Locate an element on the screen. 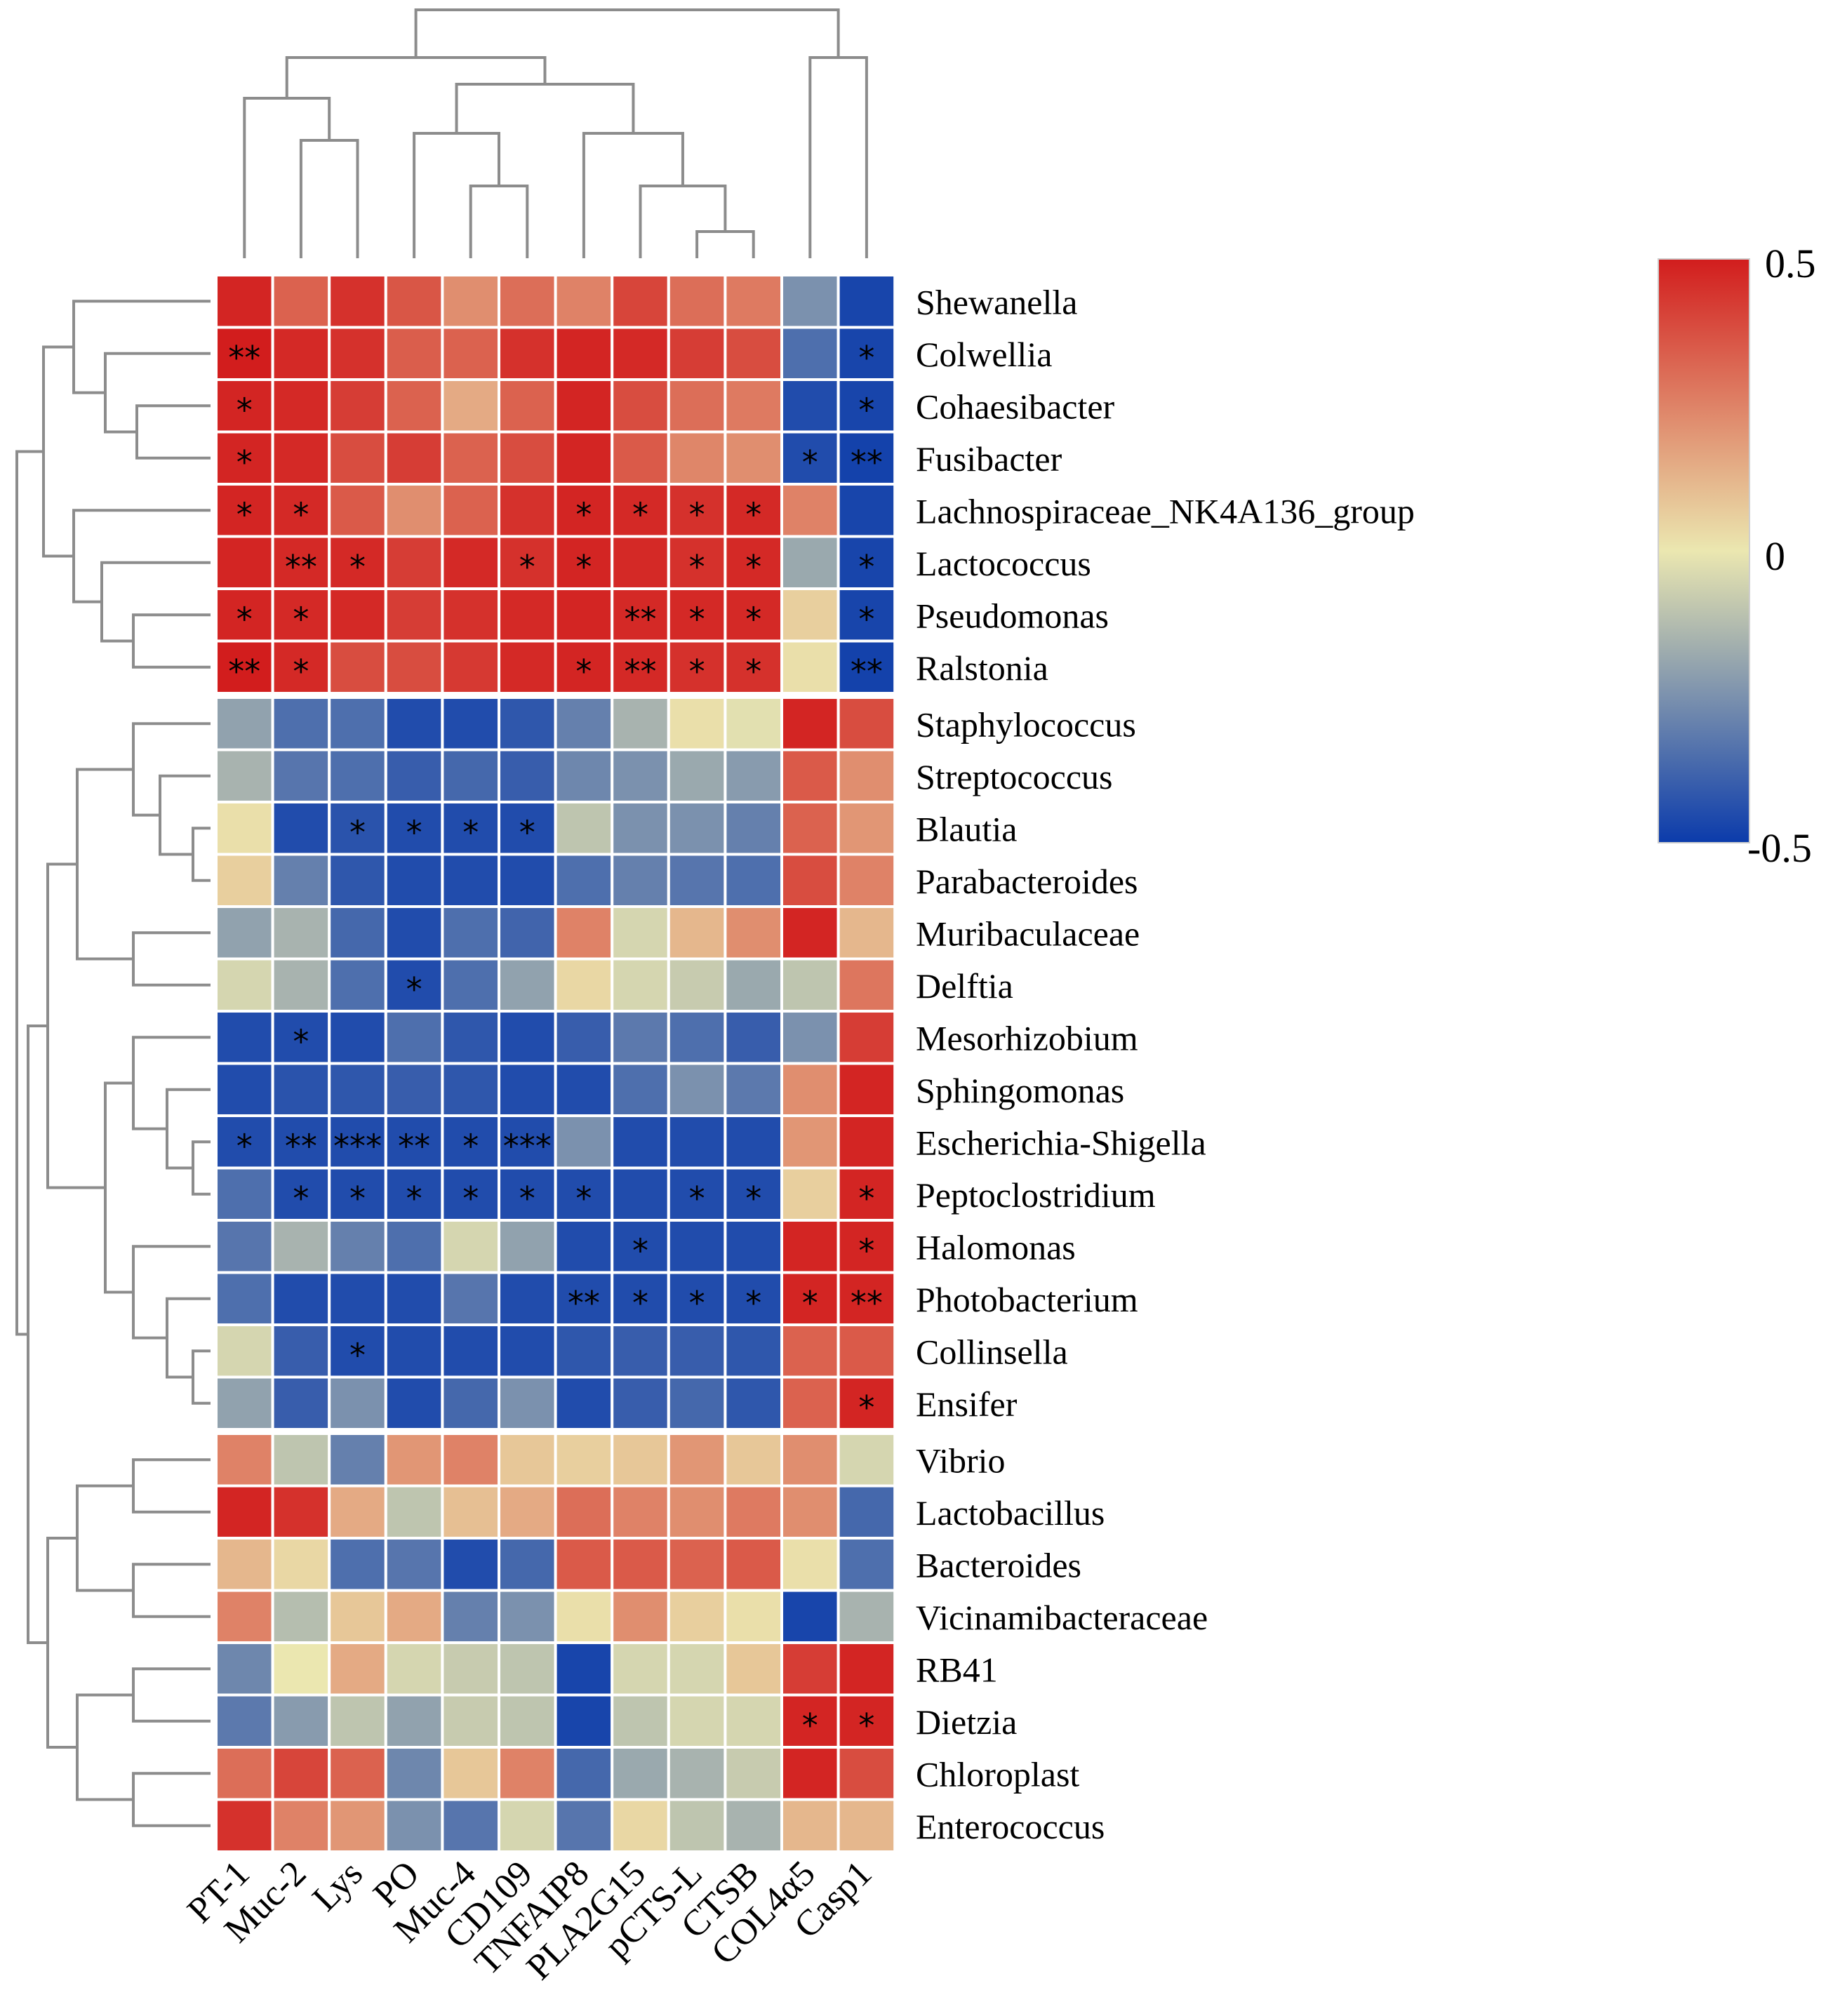 The width and height of the screenshot is (1840, 2016). significance-marker: ** is located at coordinates (867, 462).